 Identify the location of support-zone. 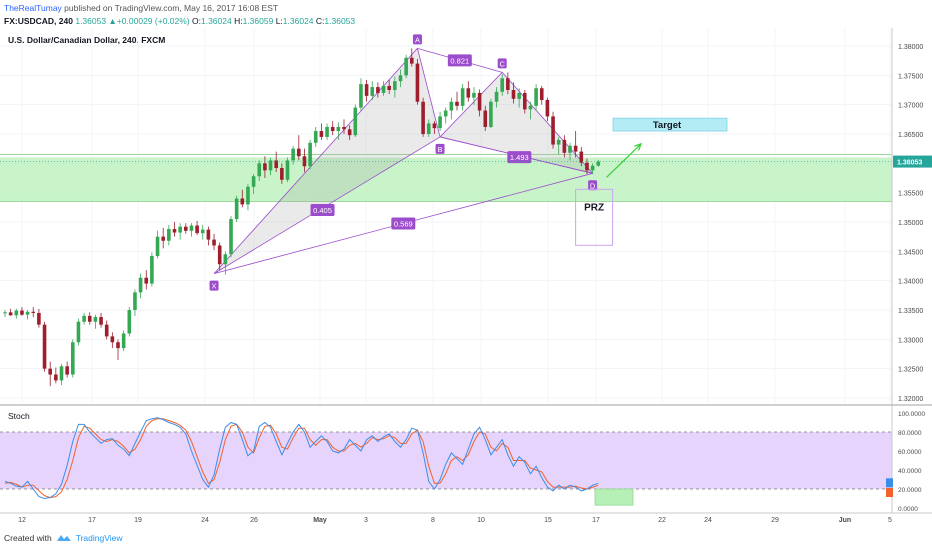
(446, 179).